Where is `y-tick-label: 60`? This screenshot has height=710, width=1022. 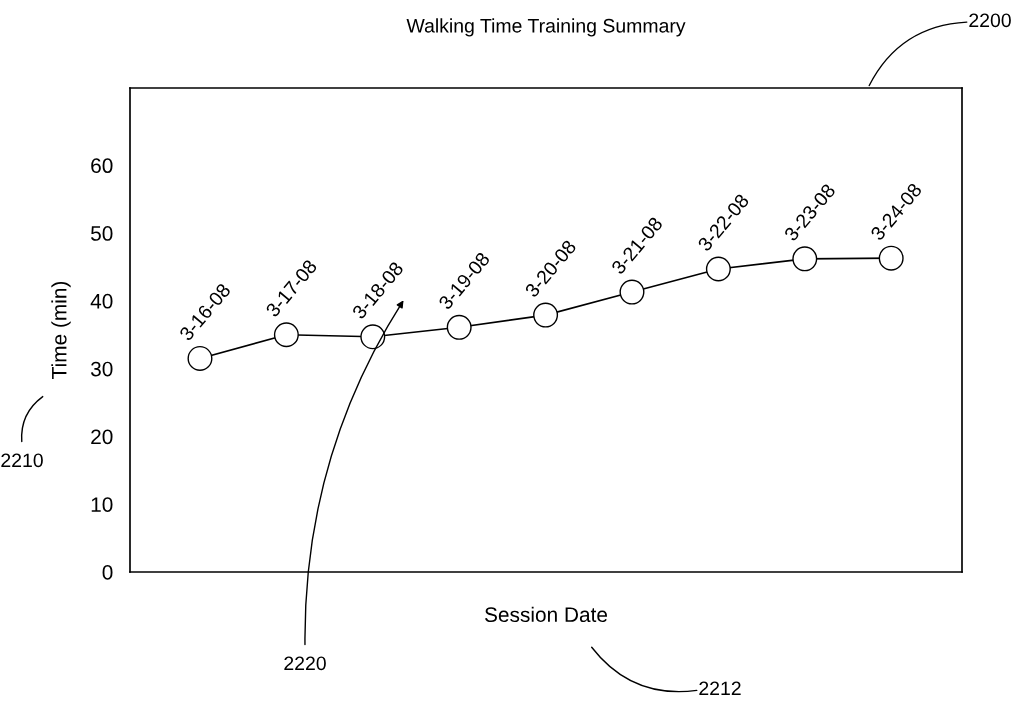 y-tick-label: 60 is located at coordinates (102, 166).